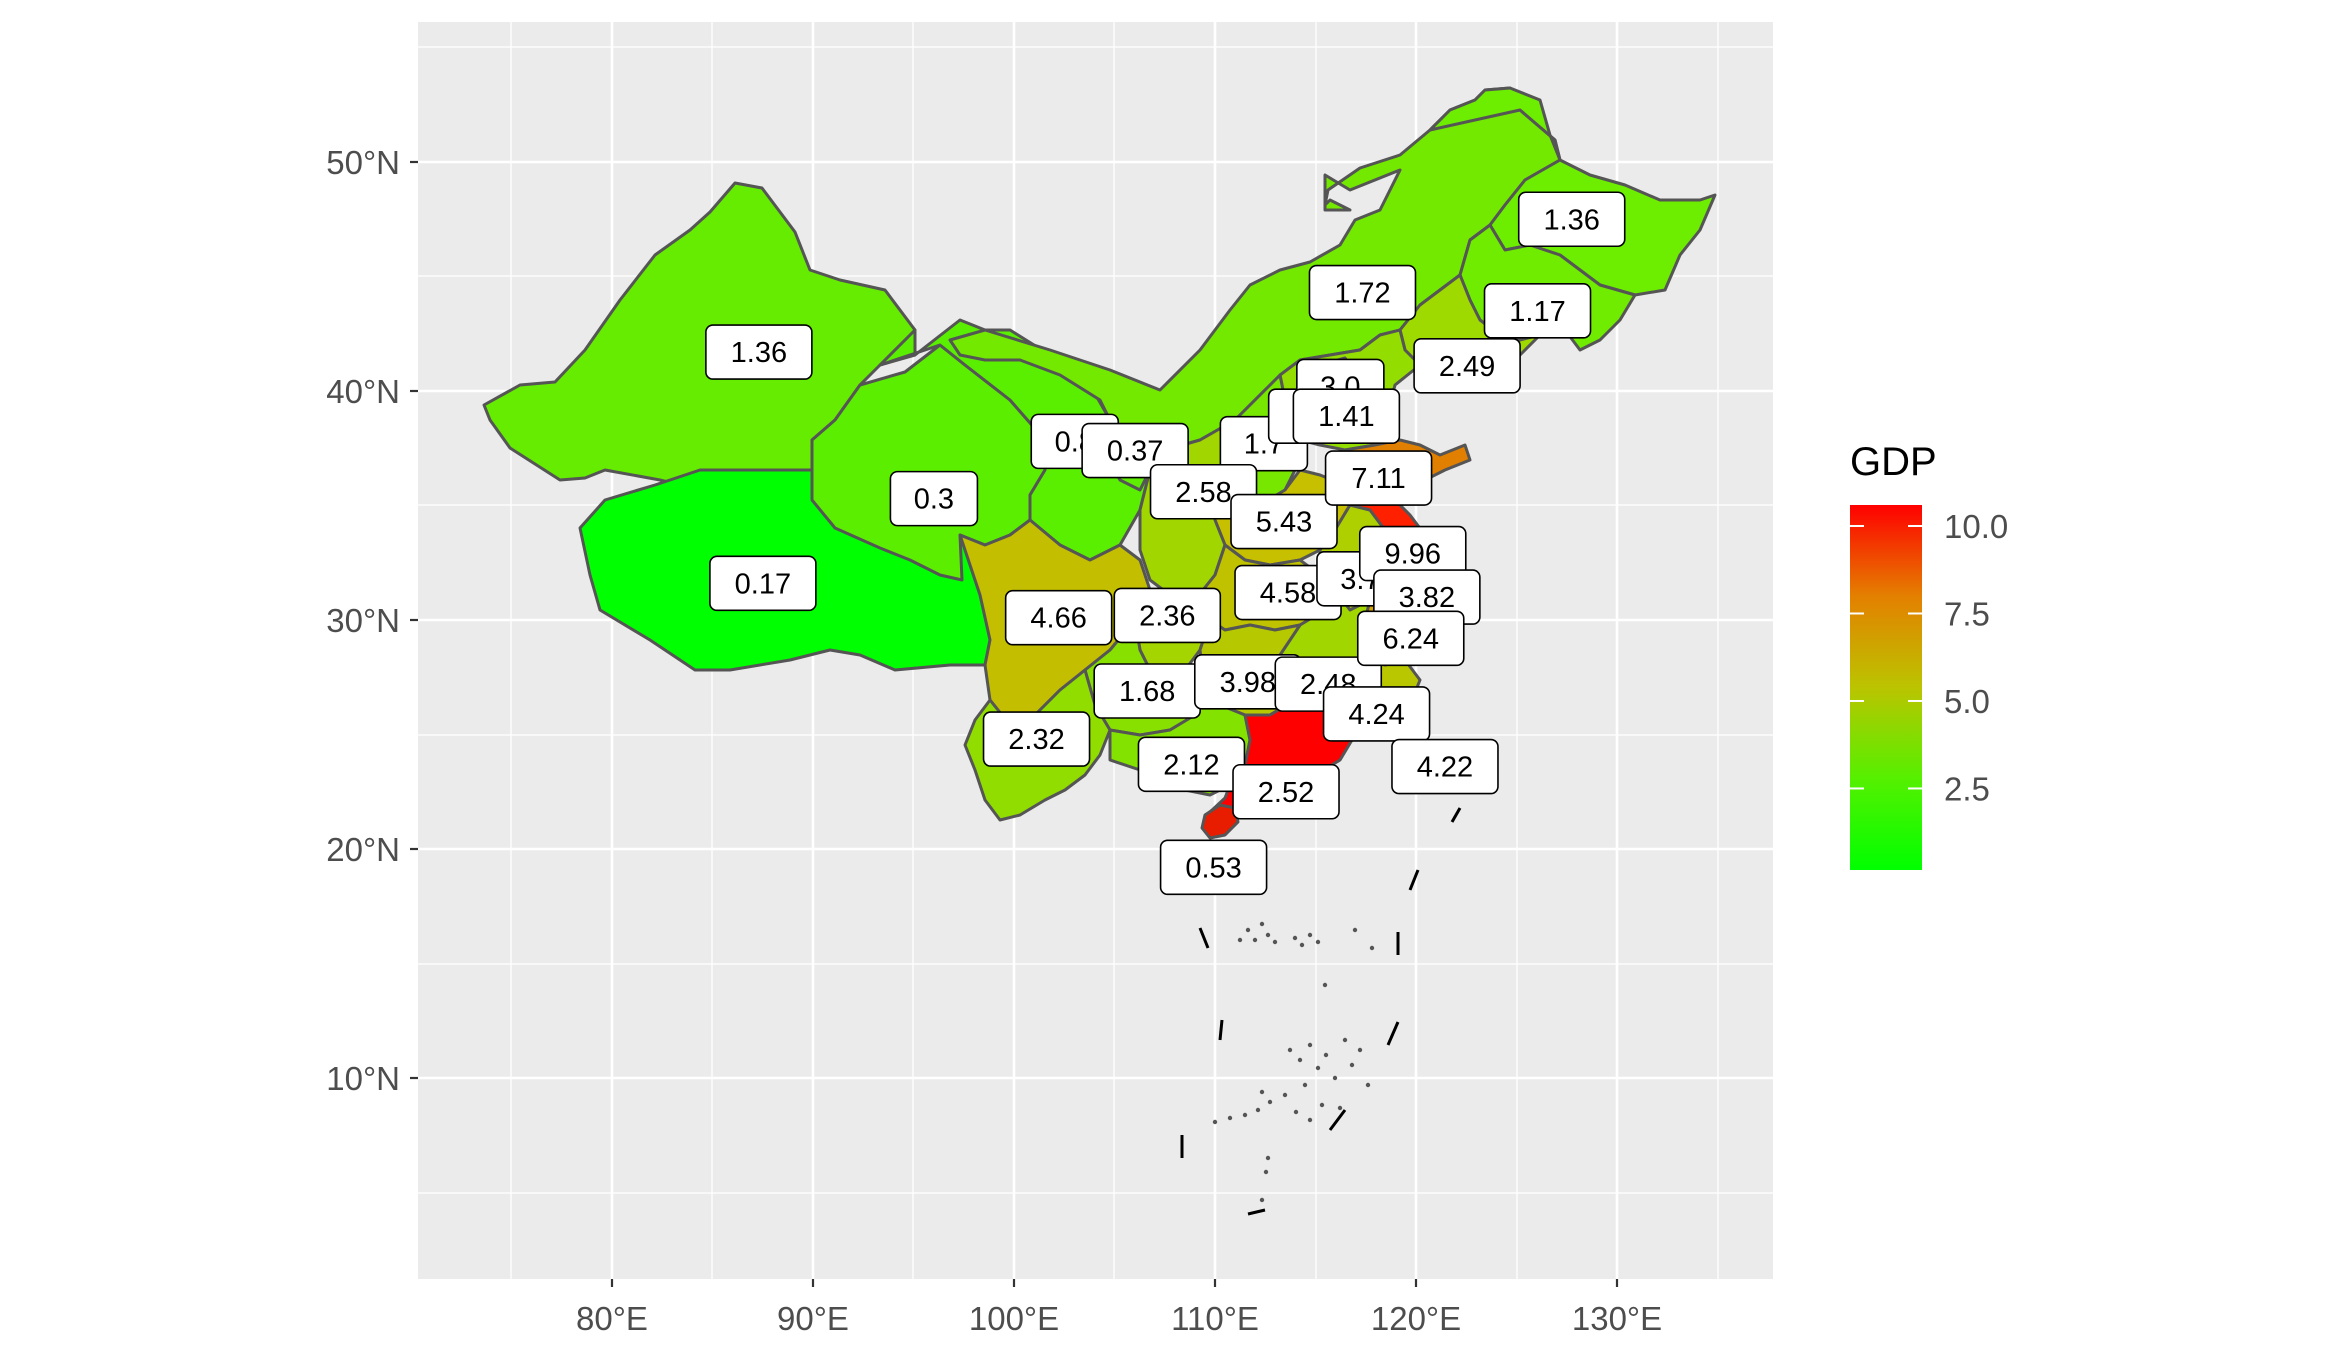  I want to click on value-label-text: 0.3, so click(934, 500).